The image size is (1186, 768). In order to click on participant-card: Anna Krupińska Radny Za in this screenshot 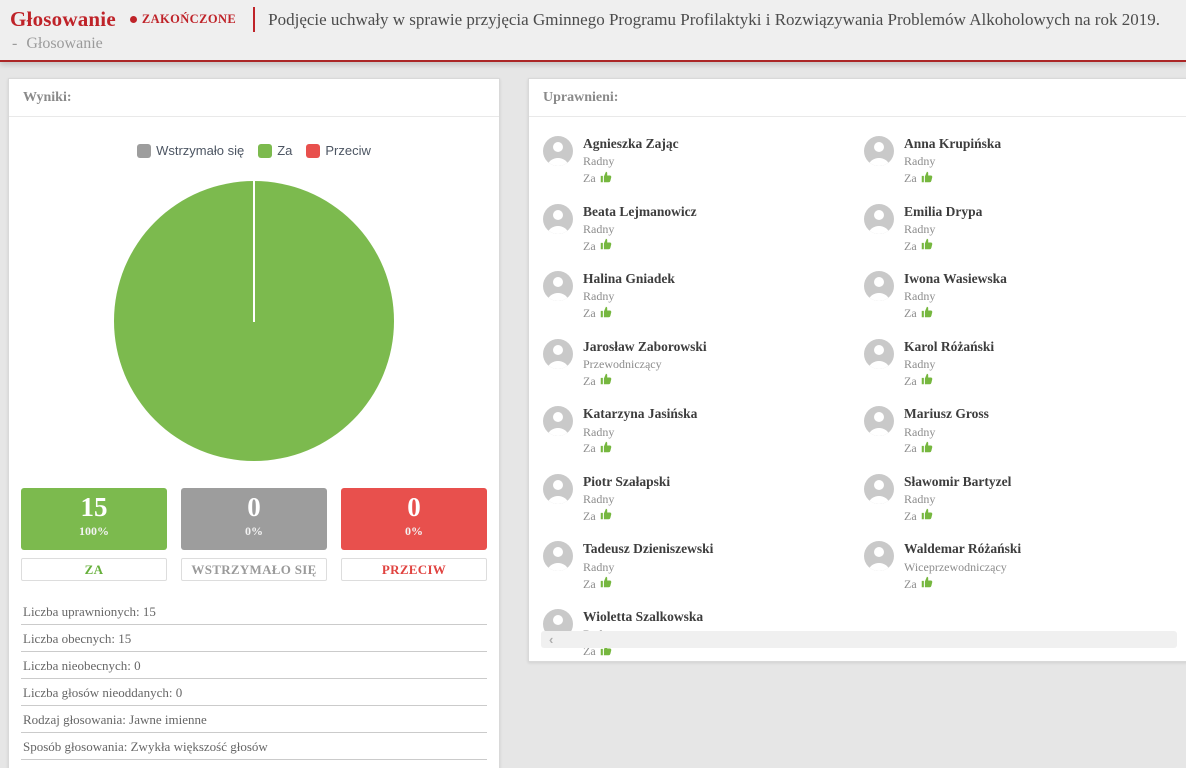, I will do `click(1019, 161)`.